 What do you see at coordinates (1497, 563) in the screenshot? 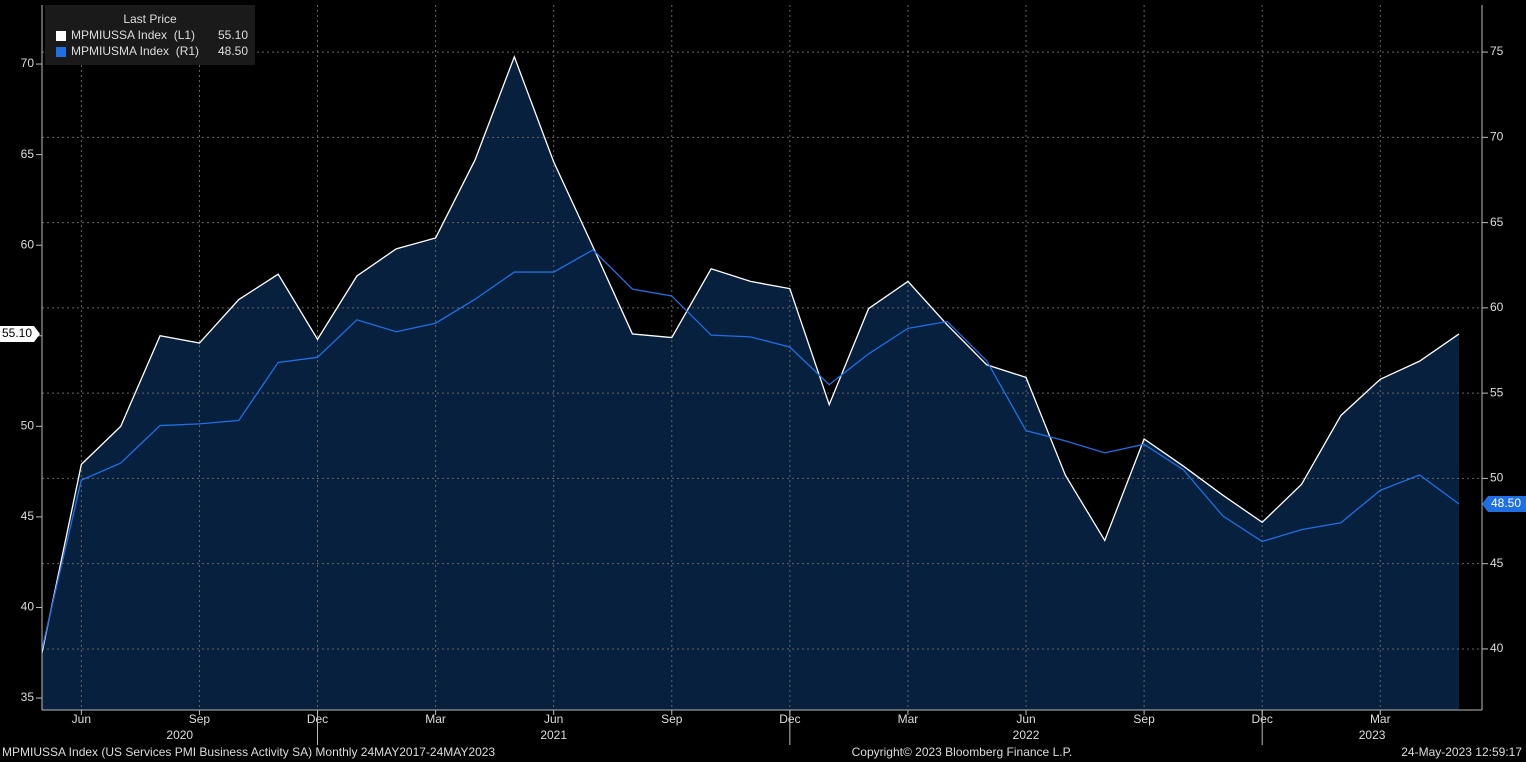
I see `y2-tick-label: 45` at bounding box center [1497, 563].